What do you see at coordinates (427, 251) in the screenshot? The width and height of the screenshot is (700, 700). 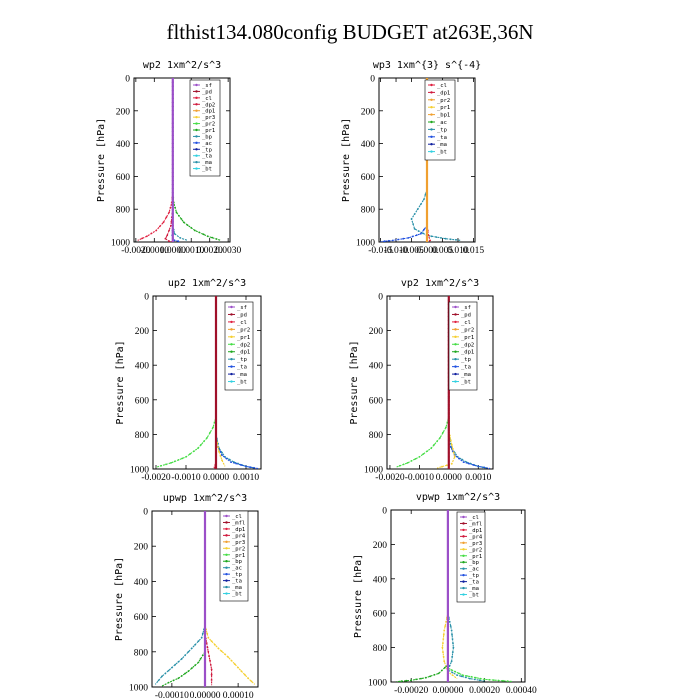 I see `x-tick-label: 0.000` at bounding box center [427, 251].